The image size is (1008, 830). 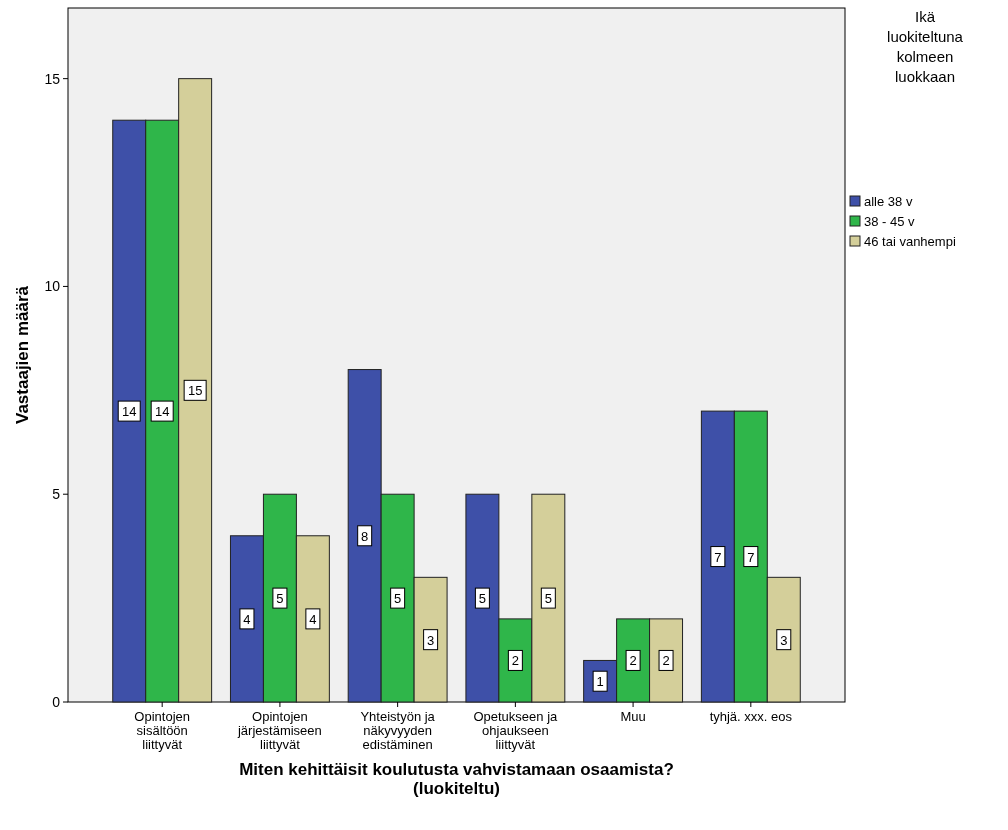 What do you see at coordinates (279, 730) in the screenshot?
I see `x-tick-label: Opintojen järjestämiseen liittyvät` at bounding box center [279, 730].